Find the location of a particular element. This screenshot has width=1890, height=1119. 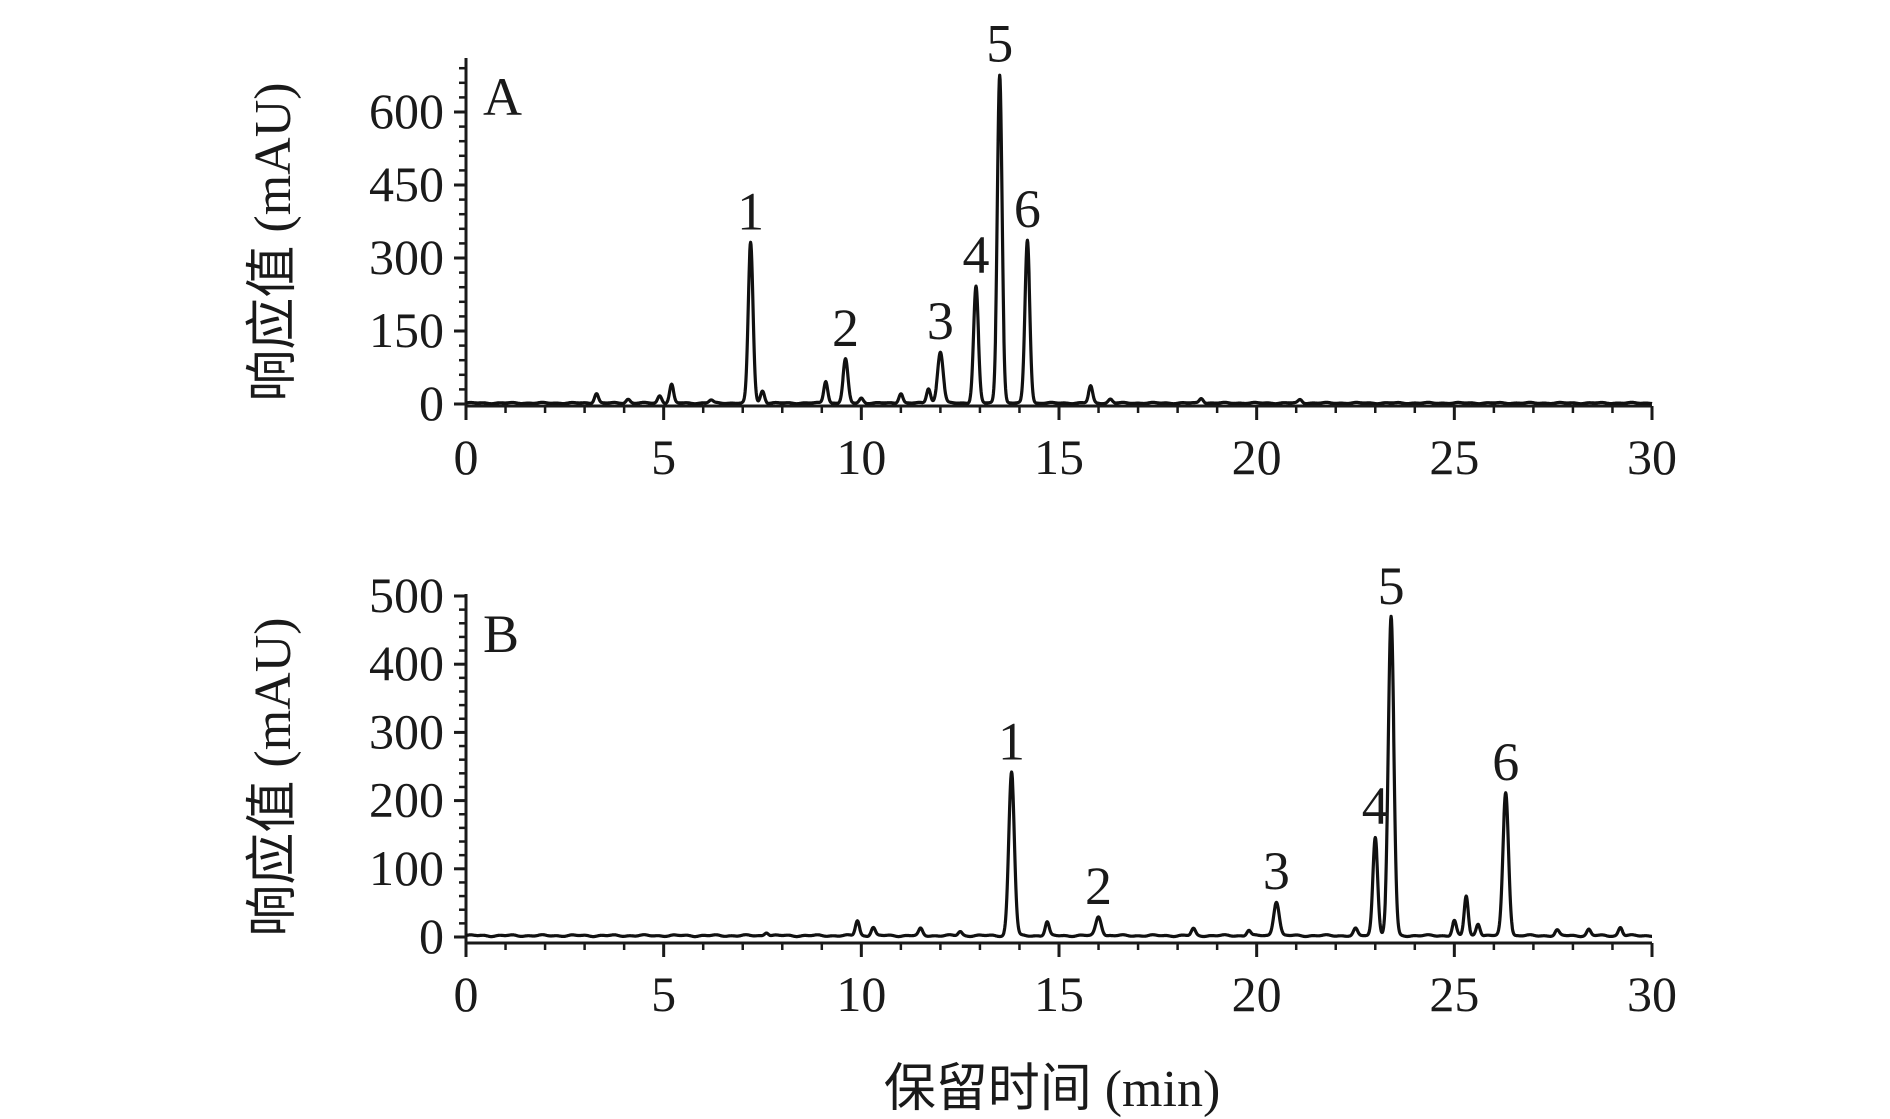

x-tick-label-a: 15 is located at coordinates (1059, 457).